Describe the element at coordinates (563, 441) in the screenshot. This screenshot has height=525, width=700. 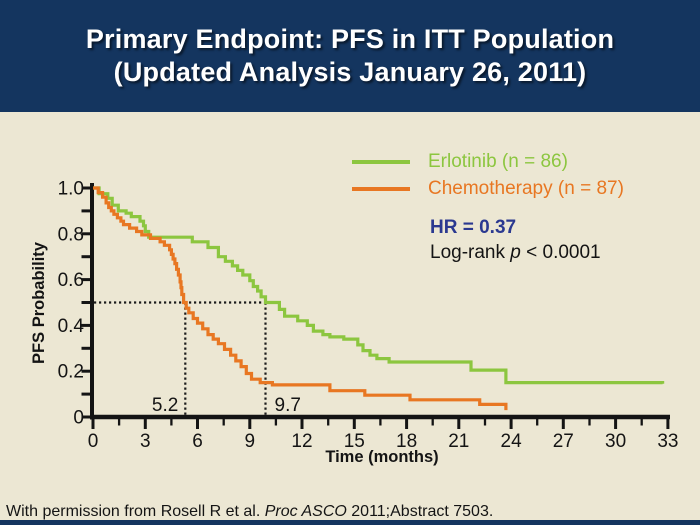
I see `svg-text: 27` at that location.